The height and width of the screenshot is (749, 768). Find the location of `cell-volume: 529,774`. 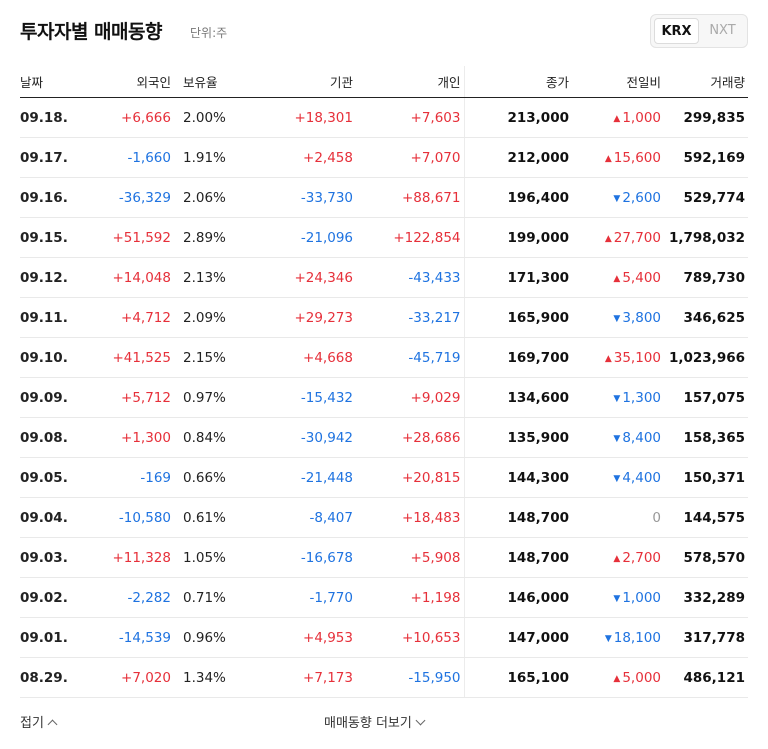

cell-volume: 529,774 is located at coordinates (706, 197).